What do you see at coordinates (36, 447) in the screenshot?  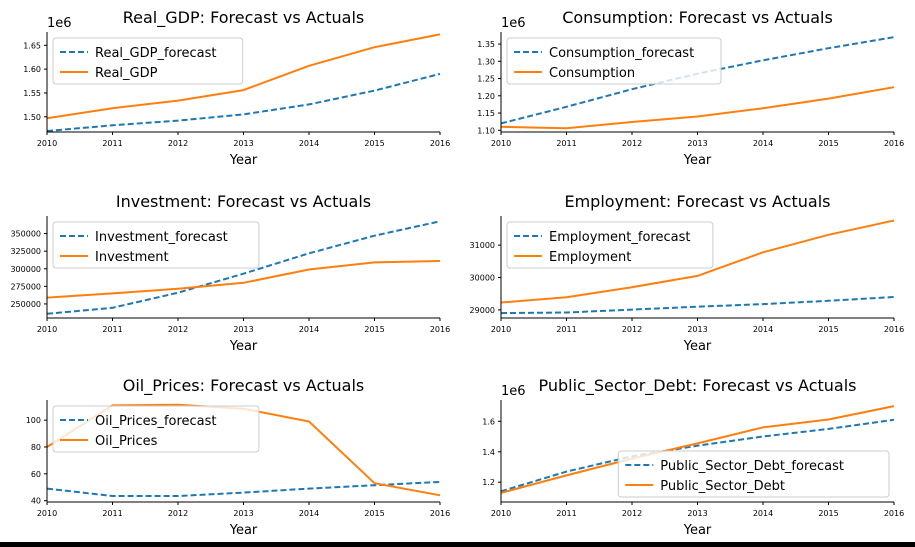 I see `y-tick-label: 80` at bounding box center [36, 447].